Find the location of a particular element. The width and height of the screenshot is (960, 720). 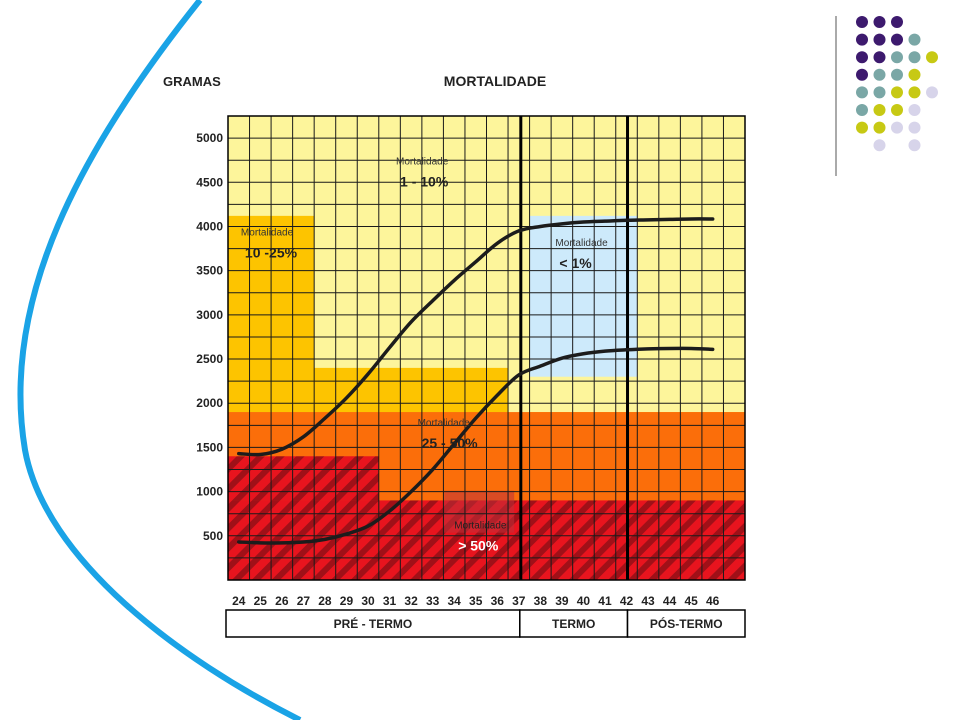

y-tick-label: 2000 is located at coordinates (209, 403).